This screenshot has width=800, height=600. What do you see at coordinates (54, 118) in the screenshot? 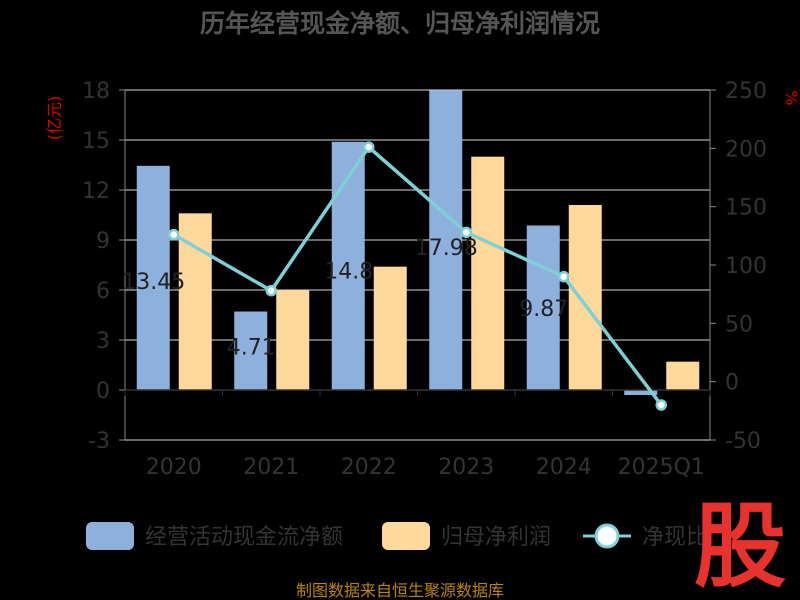
I see `left-axis-unit: (亿元)` at bounding box center [54, 118].